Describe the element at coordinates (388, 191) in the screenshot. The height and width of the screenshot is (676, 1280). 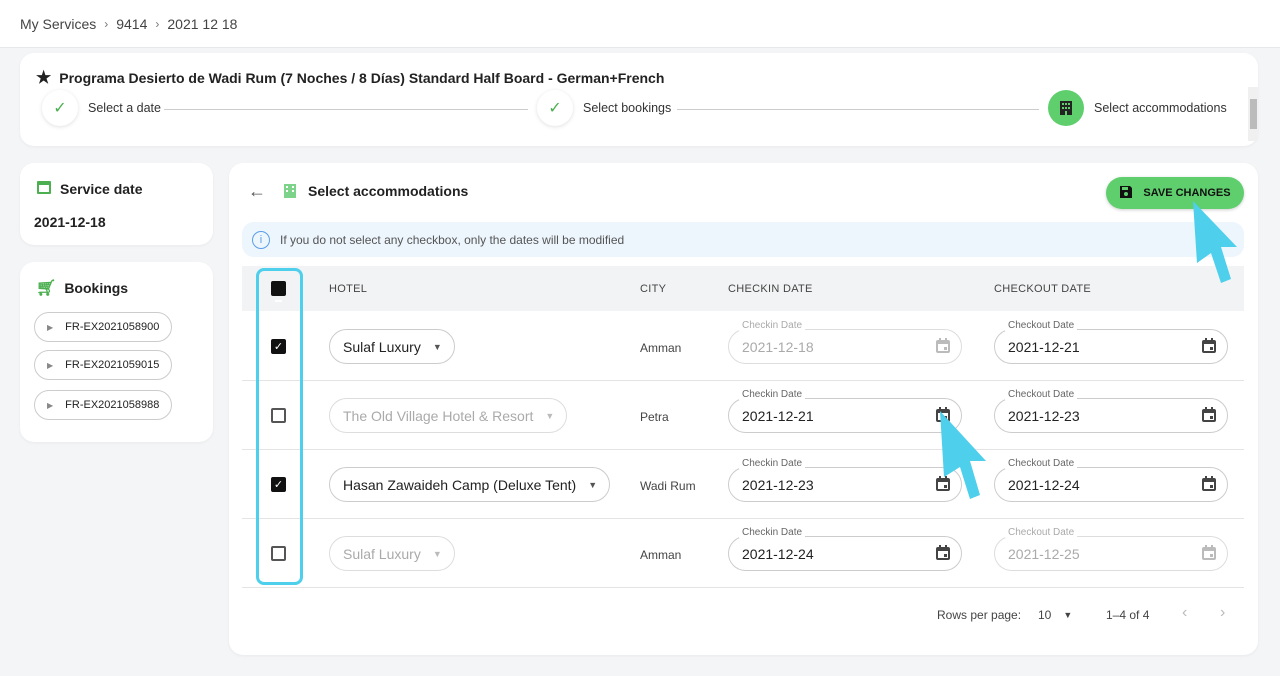
I see `section-title: Select accommodations` at that location.